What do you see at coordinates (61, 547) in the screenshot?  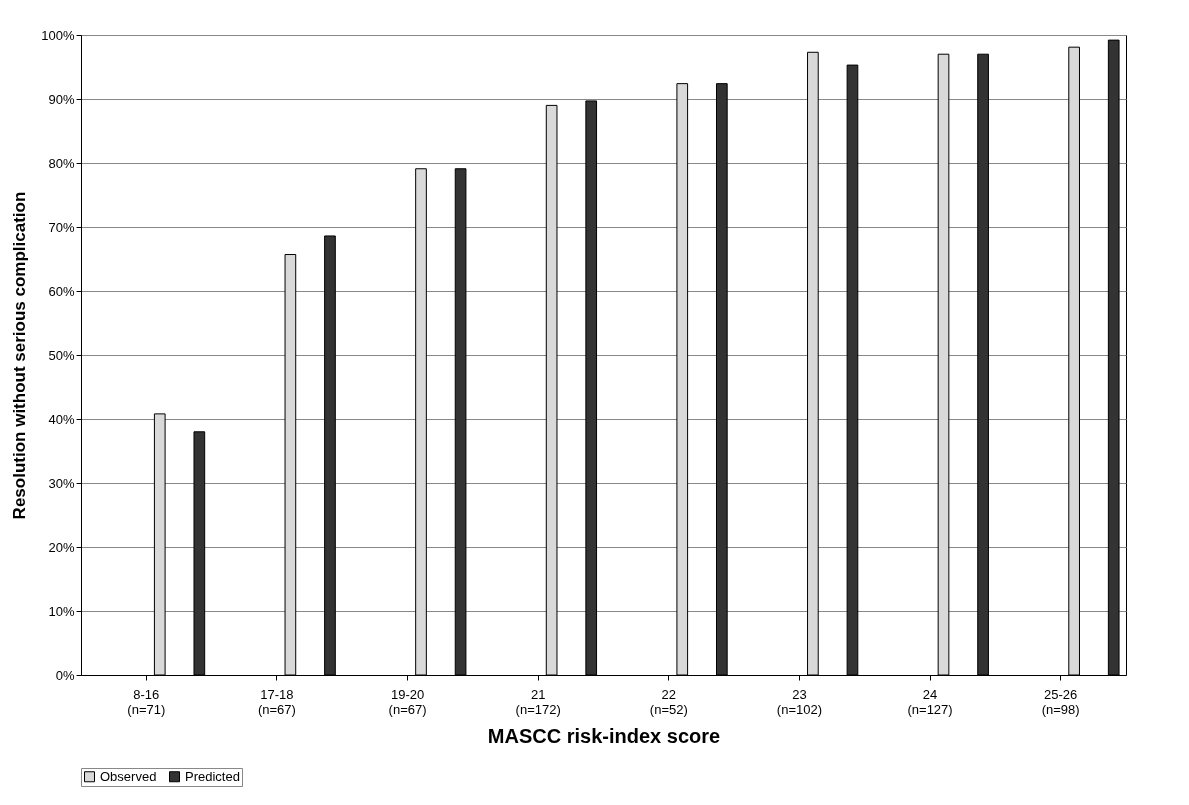 I see `y-tick-label: 20%` at bounding box center [61, 547].